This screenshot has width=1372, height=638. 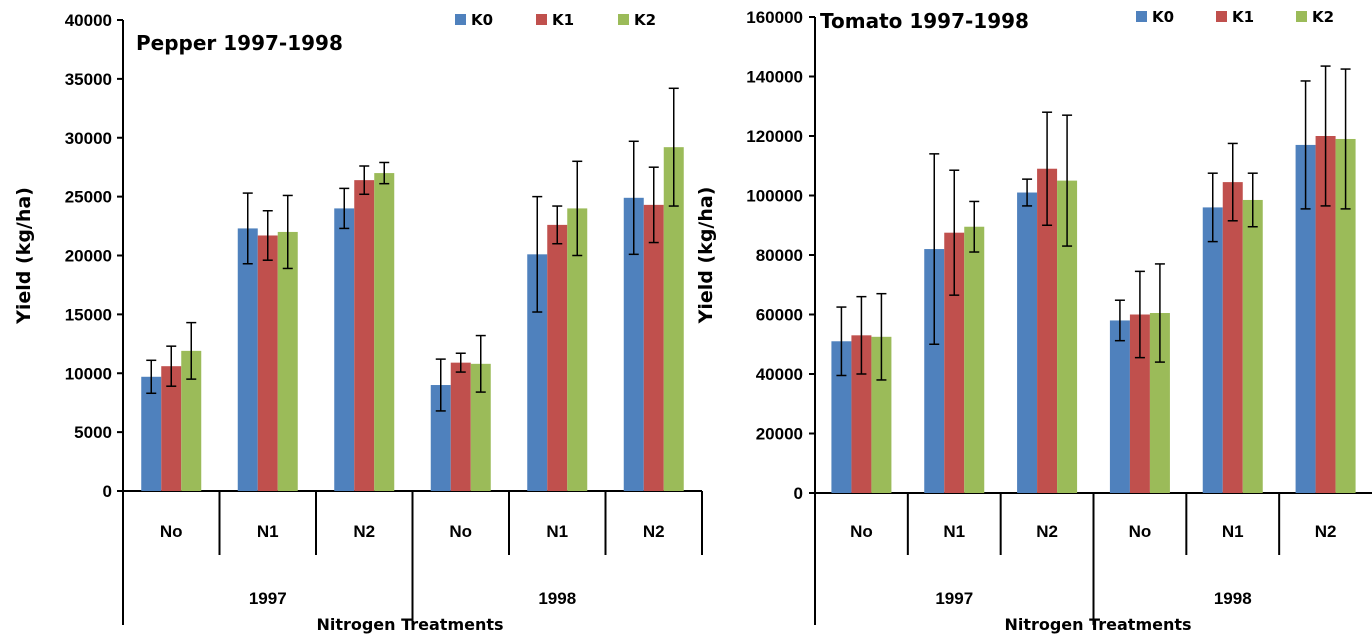 I want to click on y-tick-label: 15000, so click(x=88, y=314).